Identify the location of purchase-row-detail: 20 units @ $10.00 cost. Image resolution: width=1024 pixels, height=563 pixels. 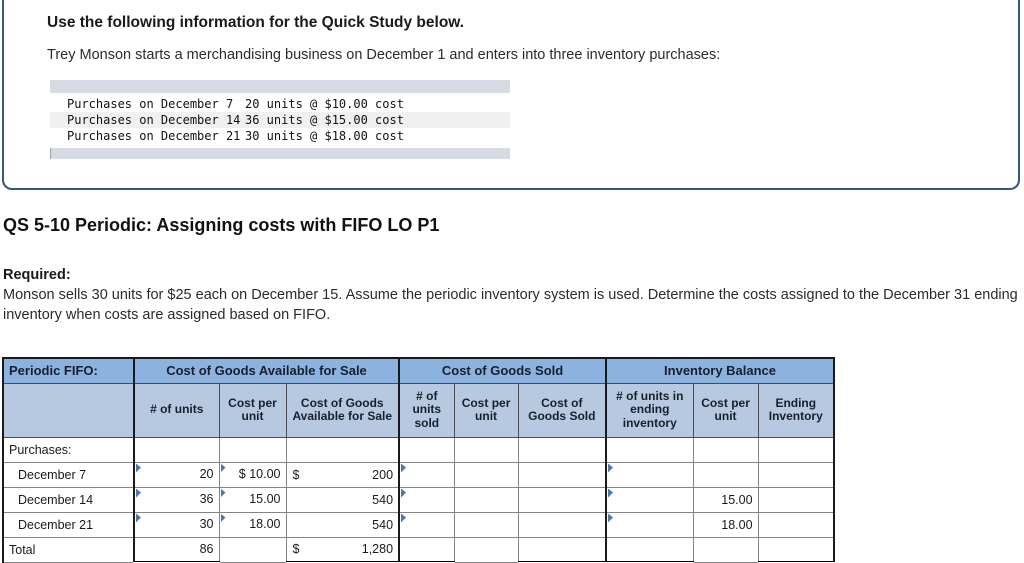
(324, 104).